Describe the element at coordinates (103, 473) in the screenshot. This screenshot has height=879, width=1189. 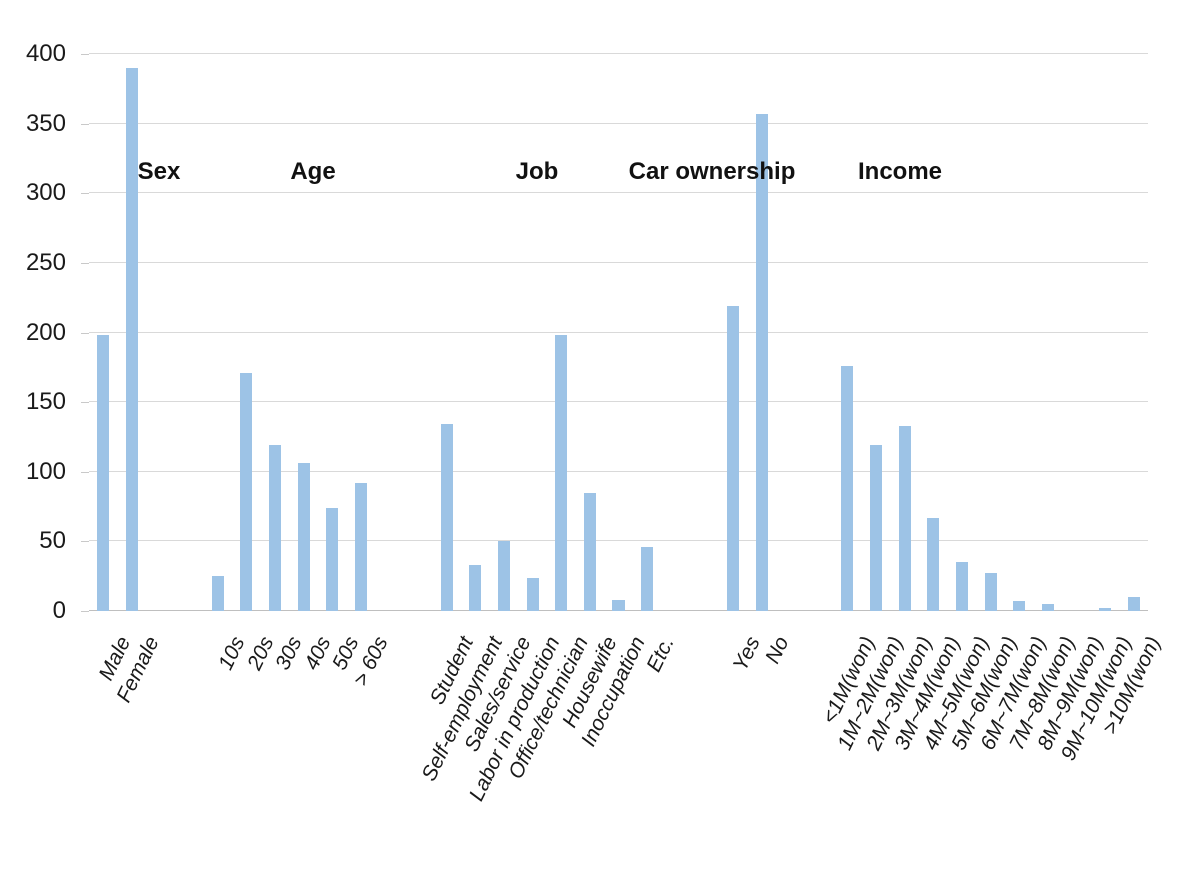
I see `bar-male` at that location.